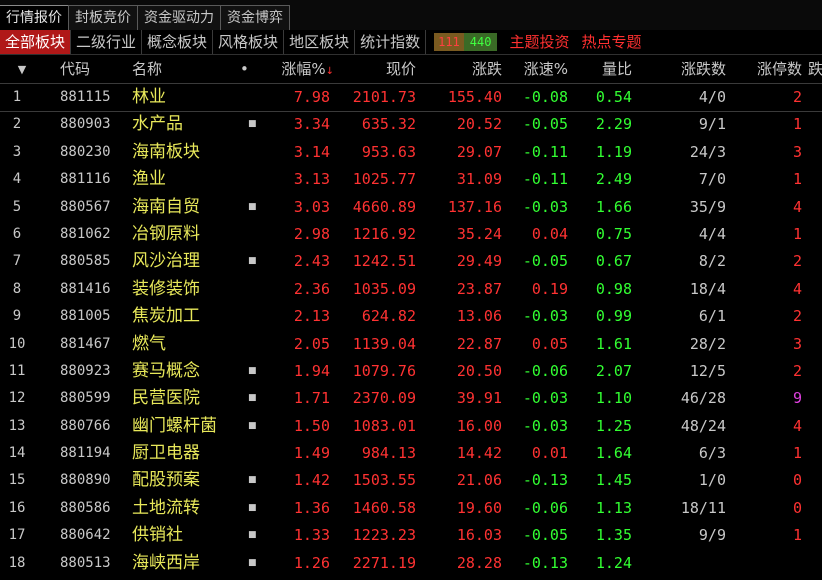  Describe the element at coordinates (17, 535) in the screenshot. I see `row-index: 17` at that location.